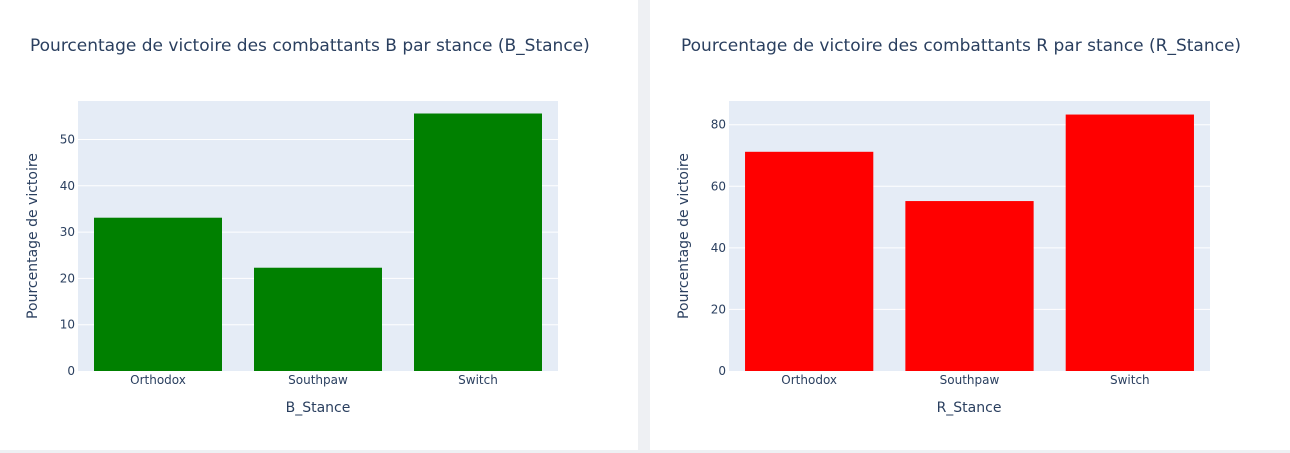  I want to click on x-axis-title: B_Stance, so click(318, 408).